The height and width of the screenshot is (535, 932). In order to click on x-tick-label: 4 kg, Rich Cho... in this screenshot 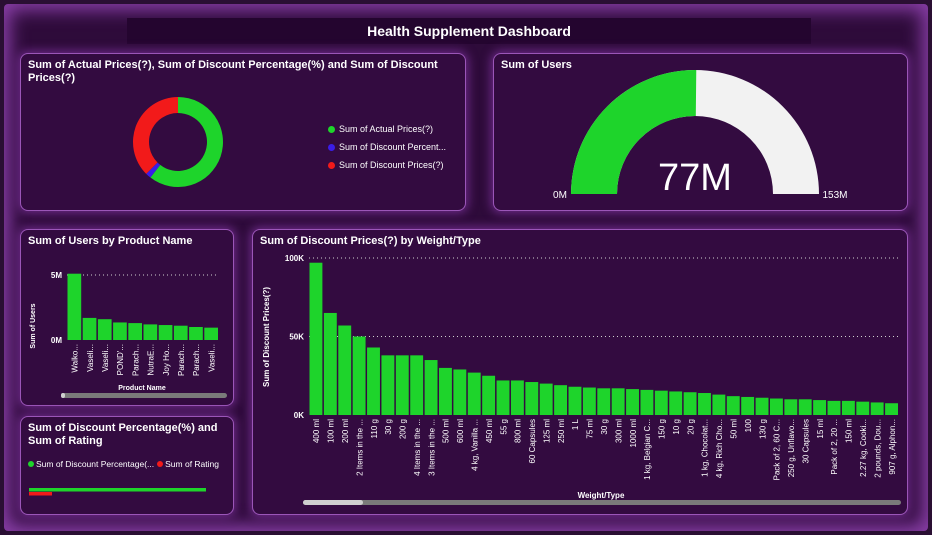, I will do `click(719, 448)`.